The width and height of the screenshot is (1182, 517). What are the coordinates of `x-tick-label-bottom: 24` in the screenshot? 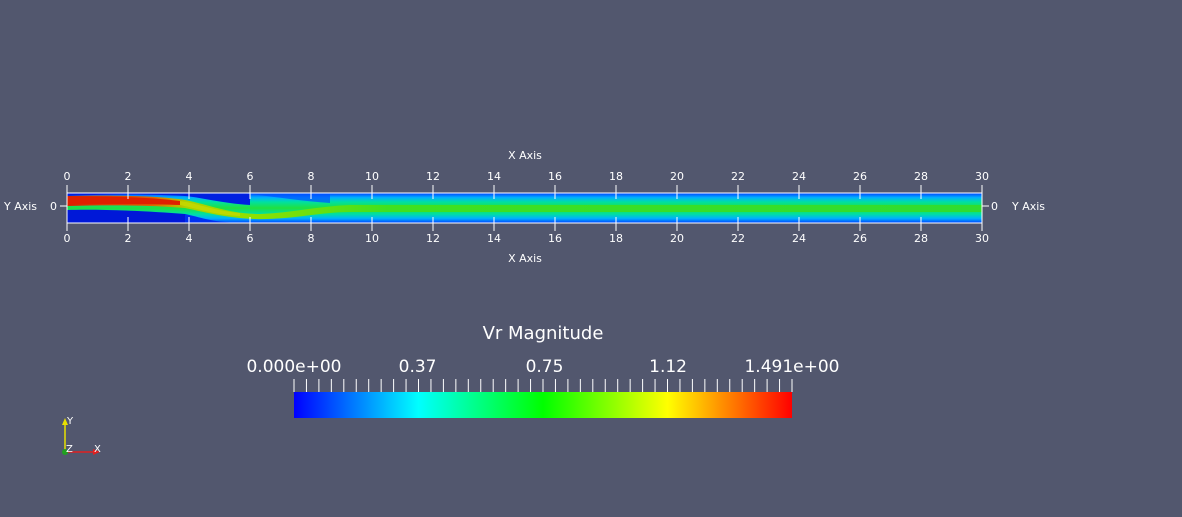 It's located at (799, 238).